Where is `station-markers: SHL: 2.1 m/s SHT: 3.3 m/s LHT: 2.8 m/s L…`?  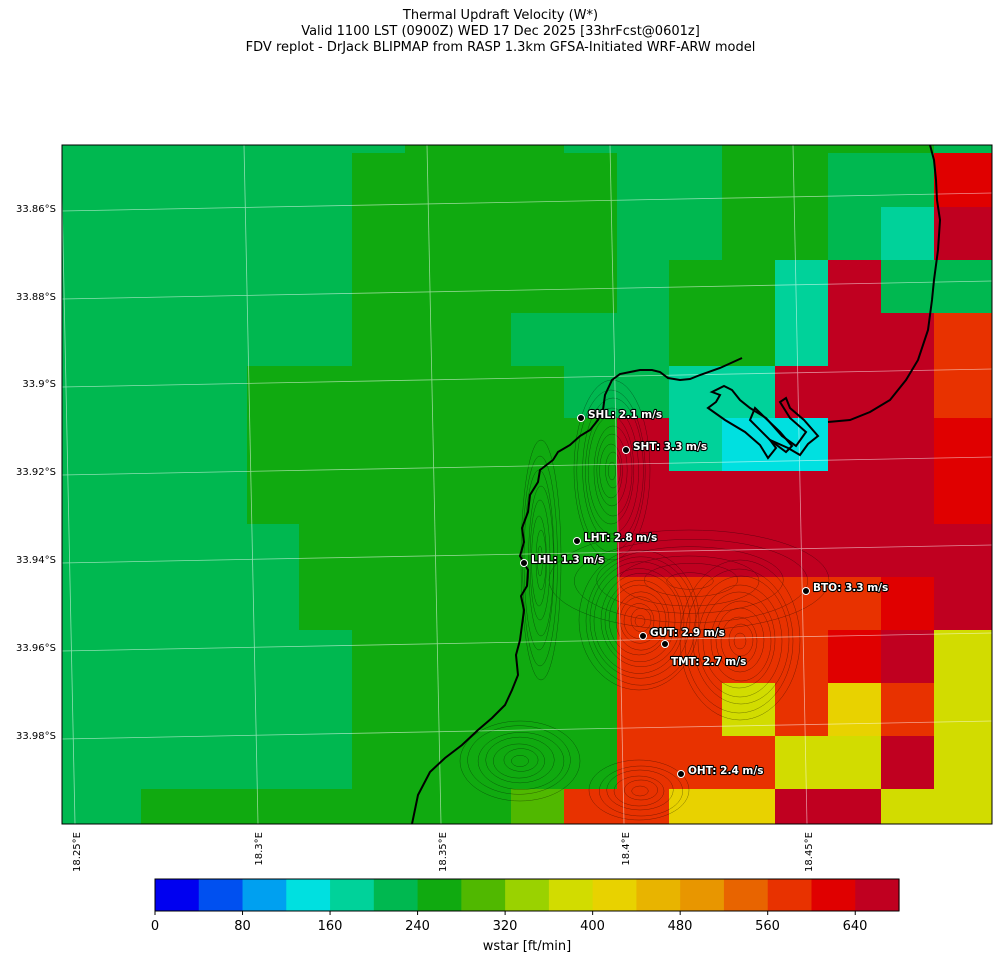
station-markers: SHL: 2.1 m/s SHT: 3.3 m/s LHT: 2.8 m/s L… is located at coordinates (704, 593).